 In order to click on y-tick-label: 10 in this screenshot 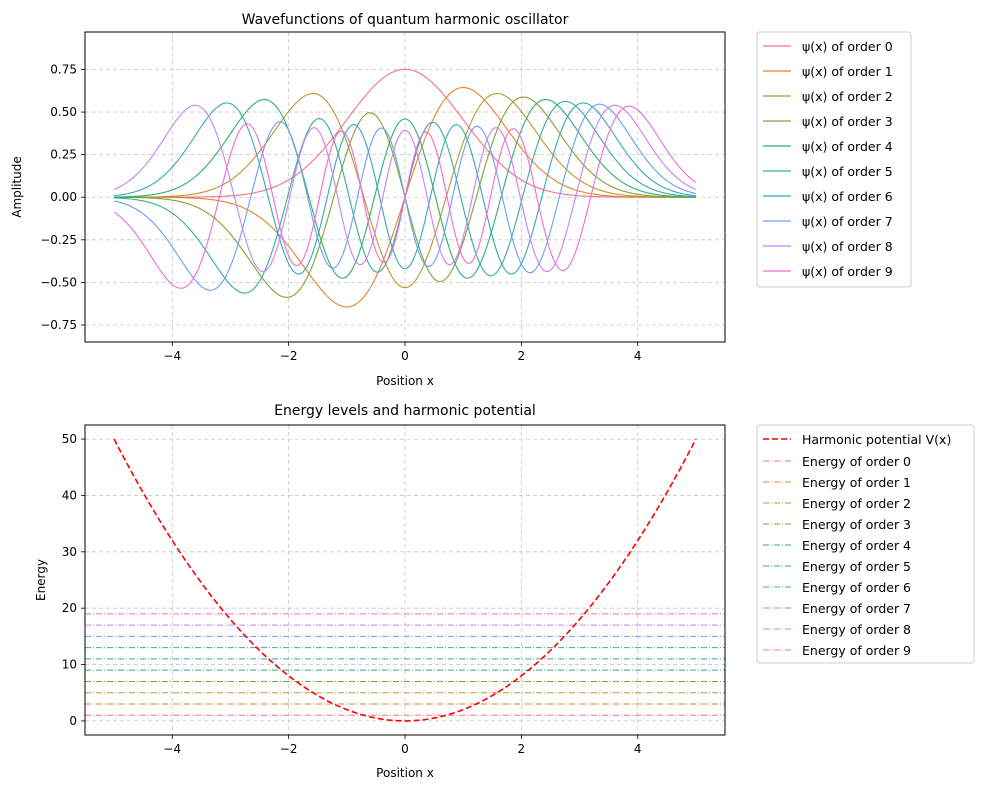, I will do `click(69, 665)`.